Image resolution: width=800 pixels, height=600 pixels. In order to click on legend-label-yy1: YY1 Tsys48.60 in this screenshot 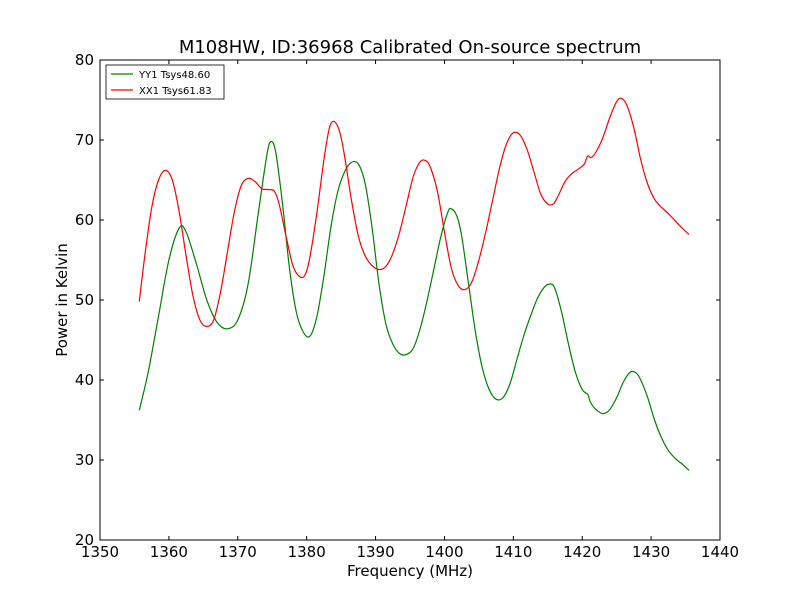, I will do `click(174, 75)`.